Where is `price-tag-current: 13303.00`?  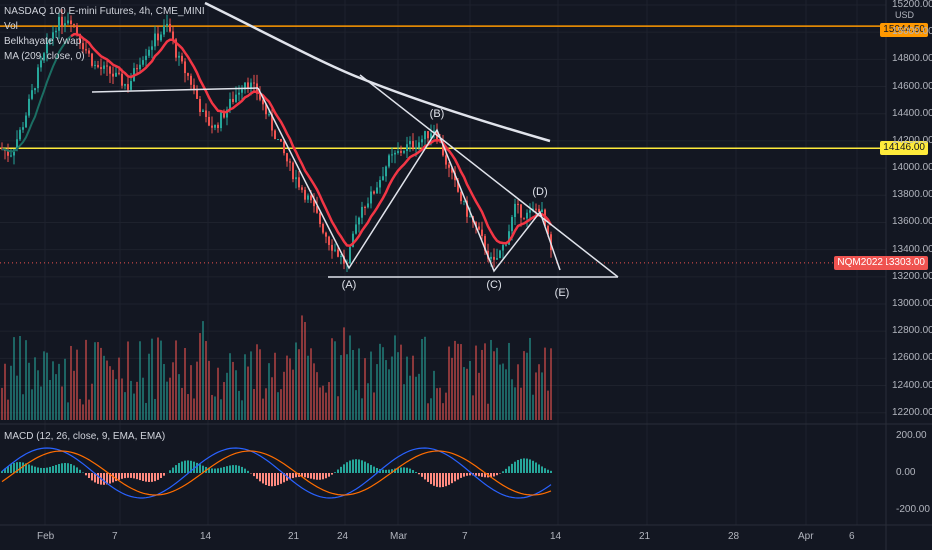 price-tag-current: 13303.00 is located at coordinates (904, 263).